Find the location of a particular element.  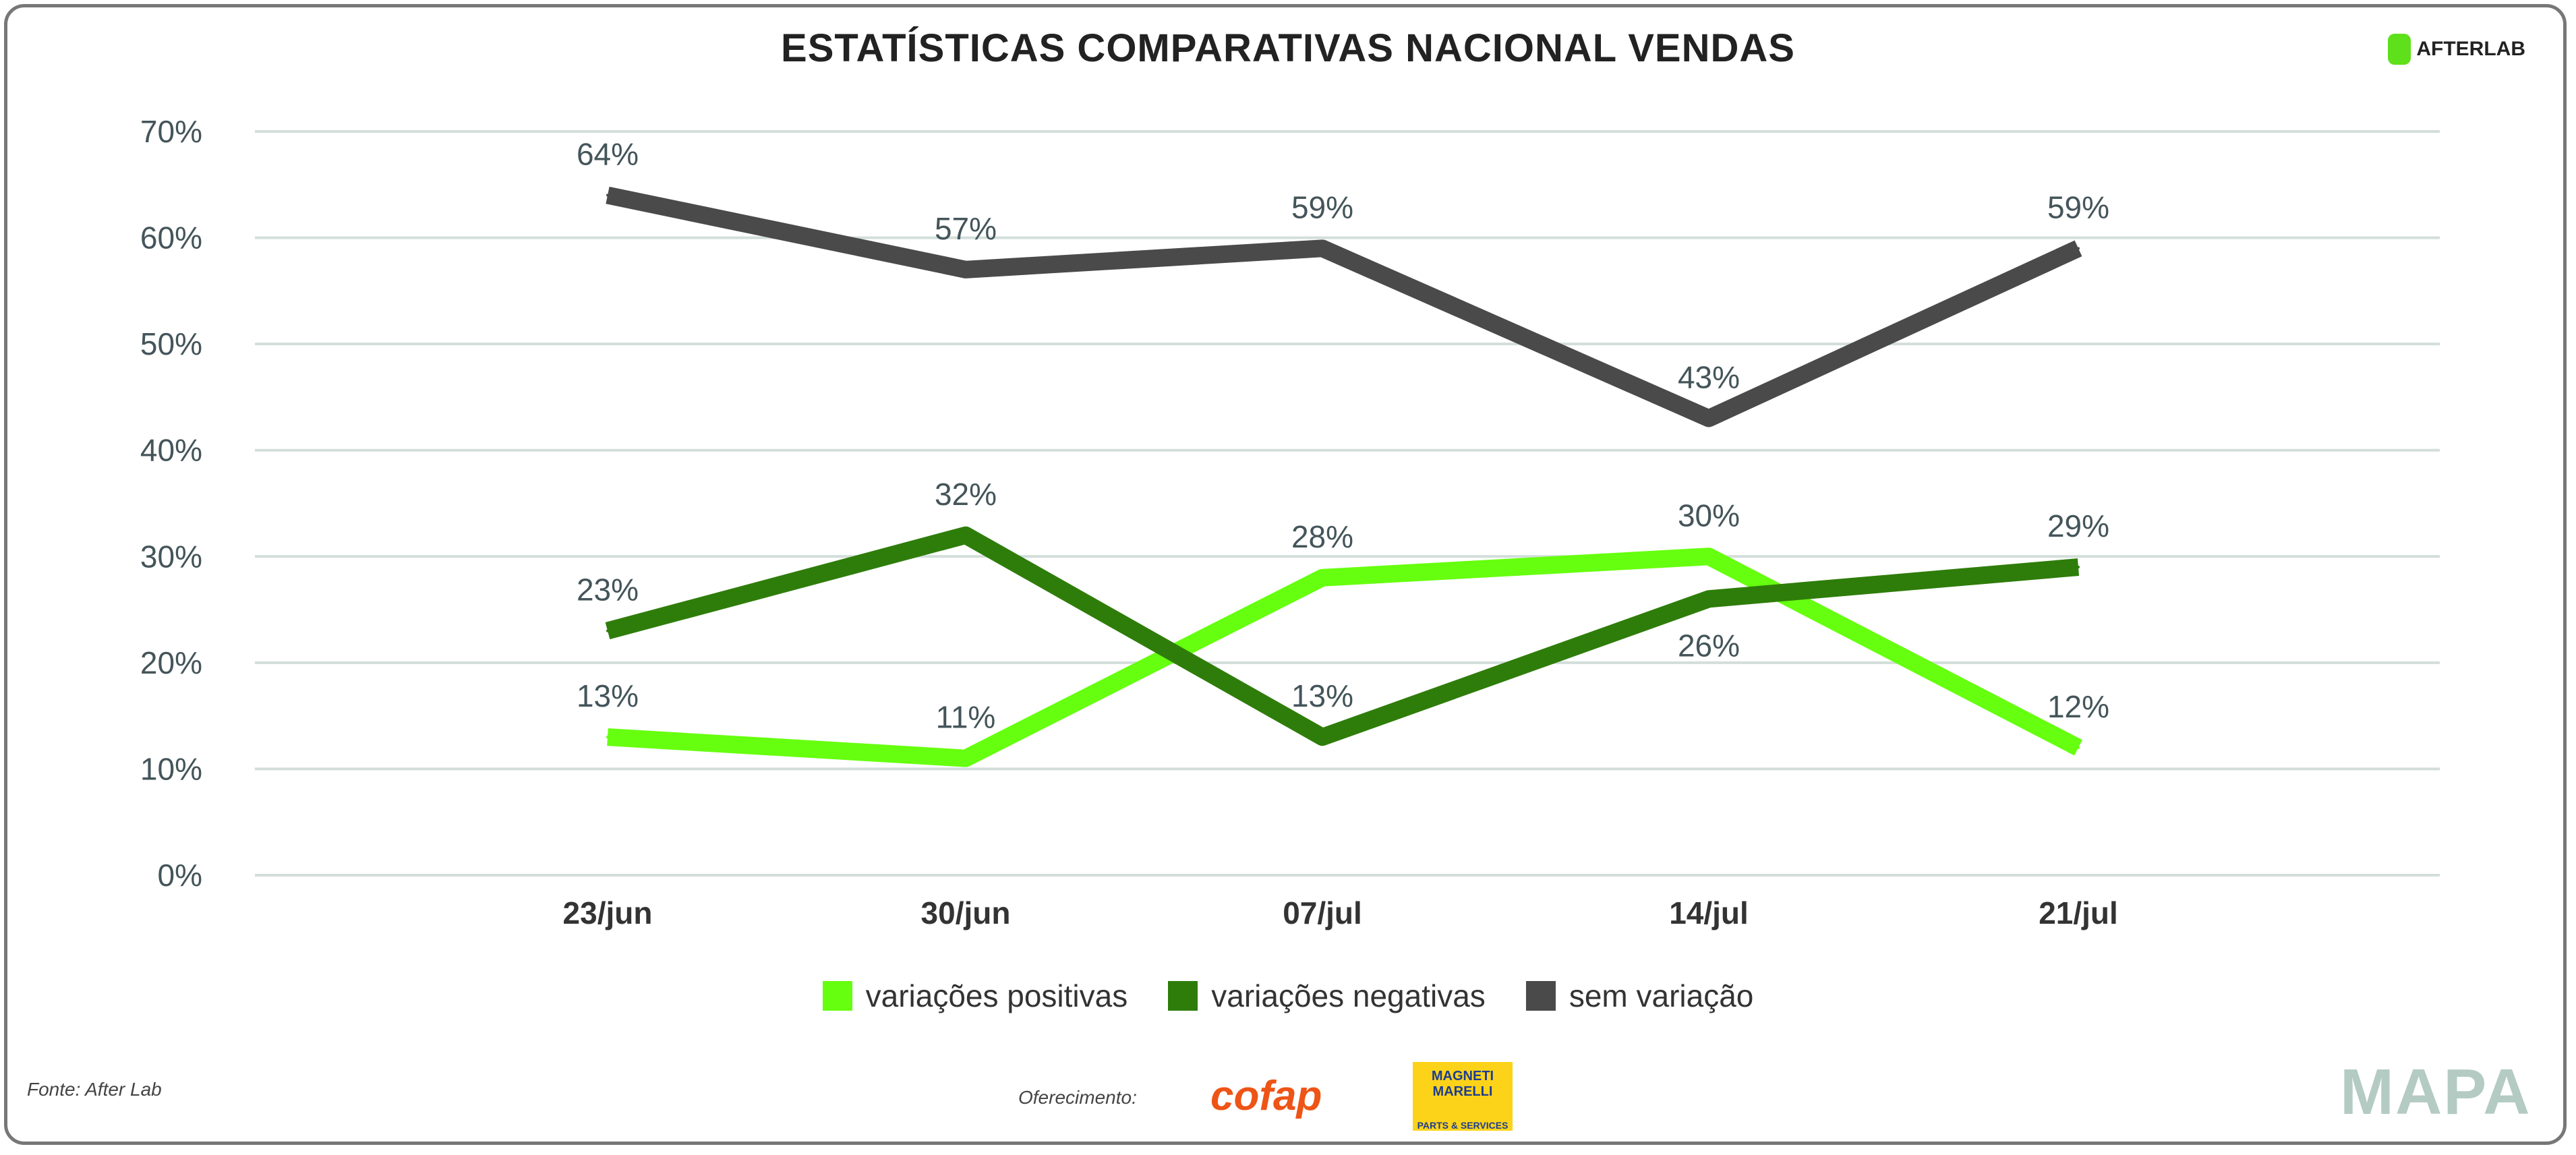

source-note: Fonte: After Lab is located at coordinates (95, 1089).